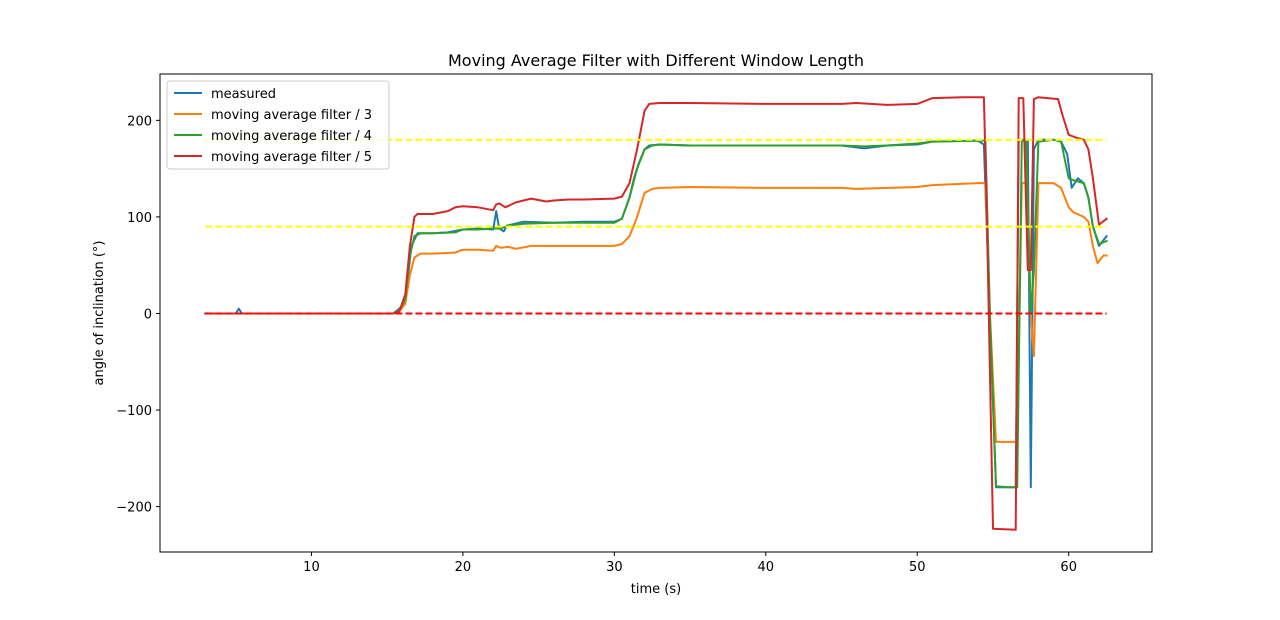 The width and height of the screenshot is (1280, 620). I want to click on y-tick-label: 200, so click(139, 121).